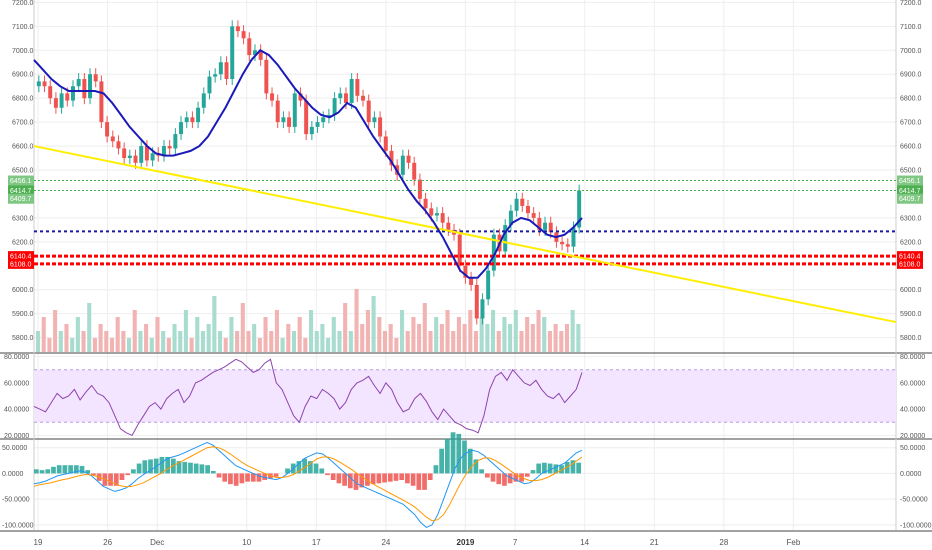 The width and height of the screenshot is (932, 550). I want to click on price-tick-right: 7200.0, so click(911, 3).